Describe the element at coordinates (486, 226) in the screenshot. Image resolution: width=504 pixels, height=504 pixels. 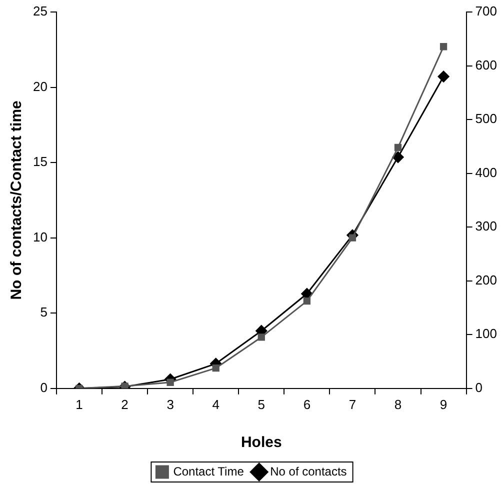
I see `y2-tick-label: 300` at that location.